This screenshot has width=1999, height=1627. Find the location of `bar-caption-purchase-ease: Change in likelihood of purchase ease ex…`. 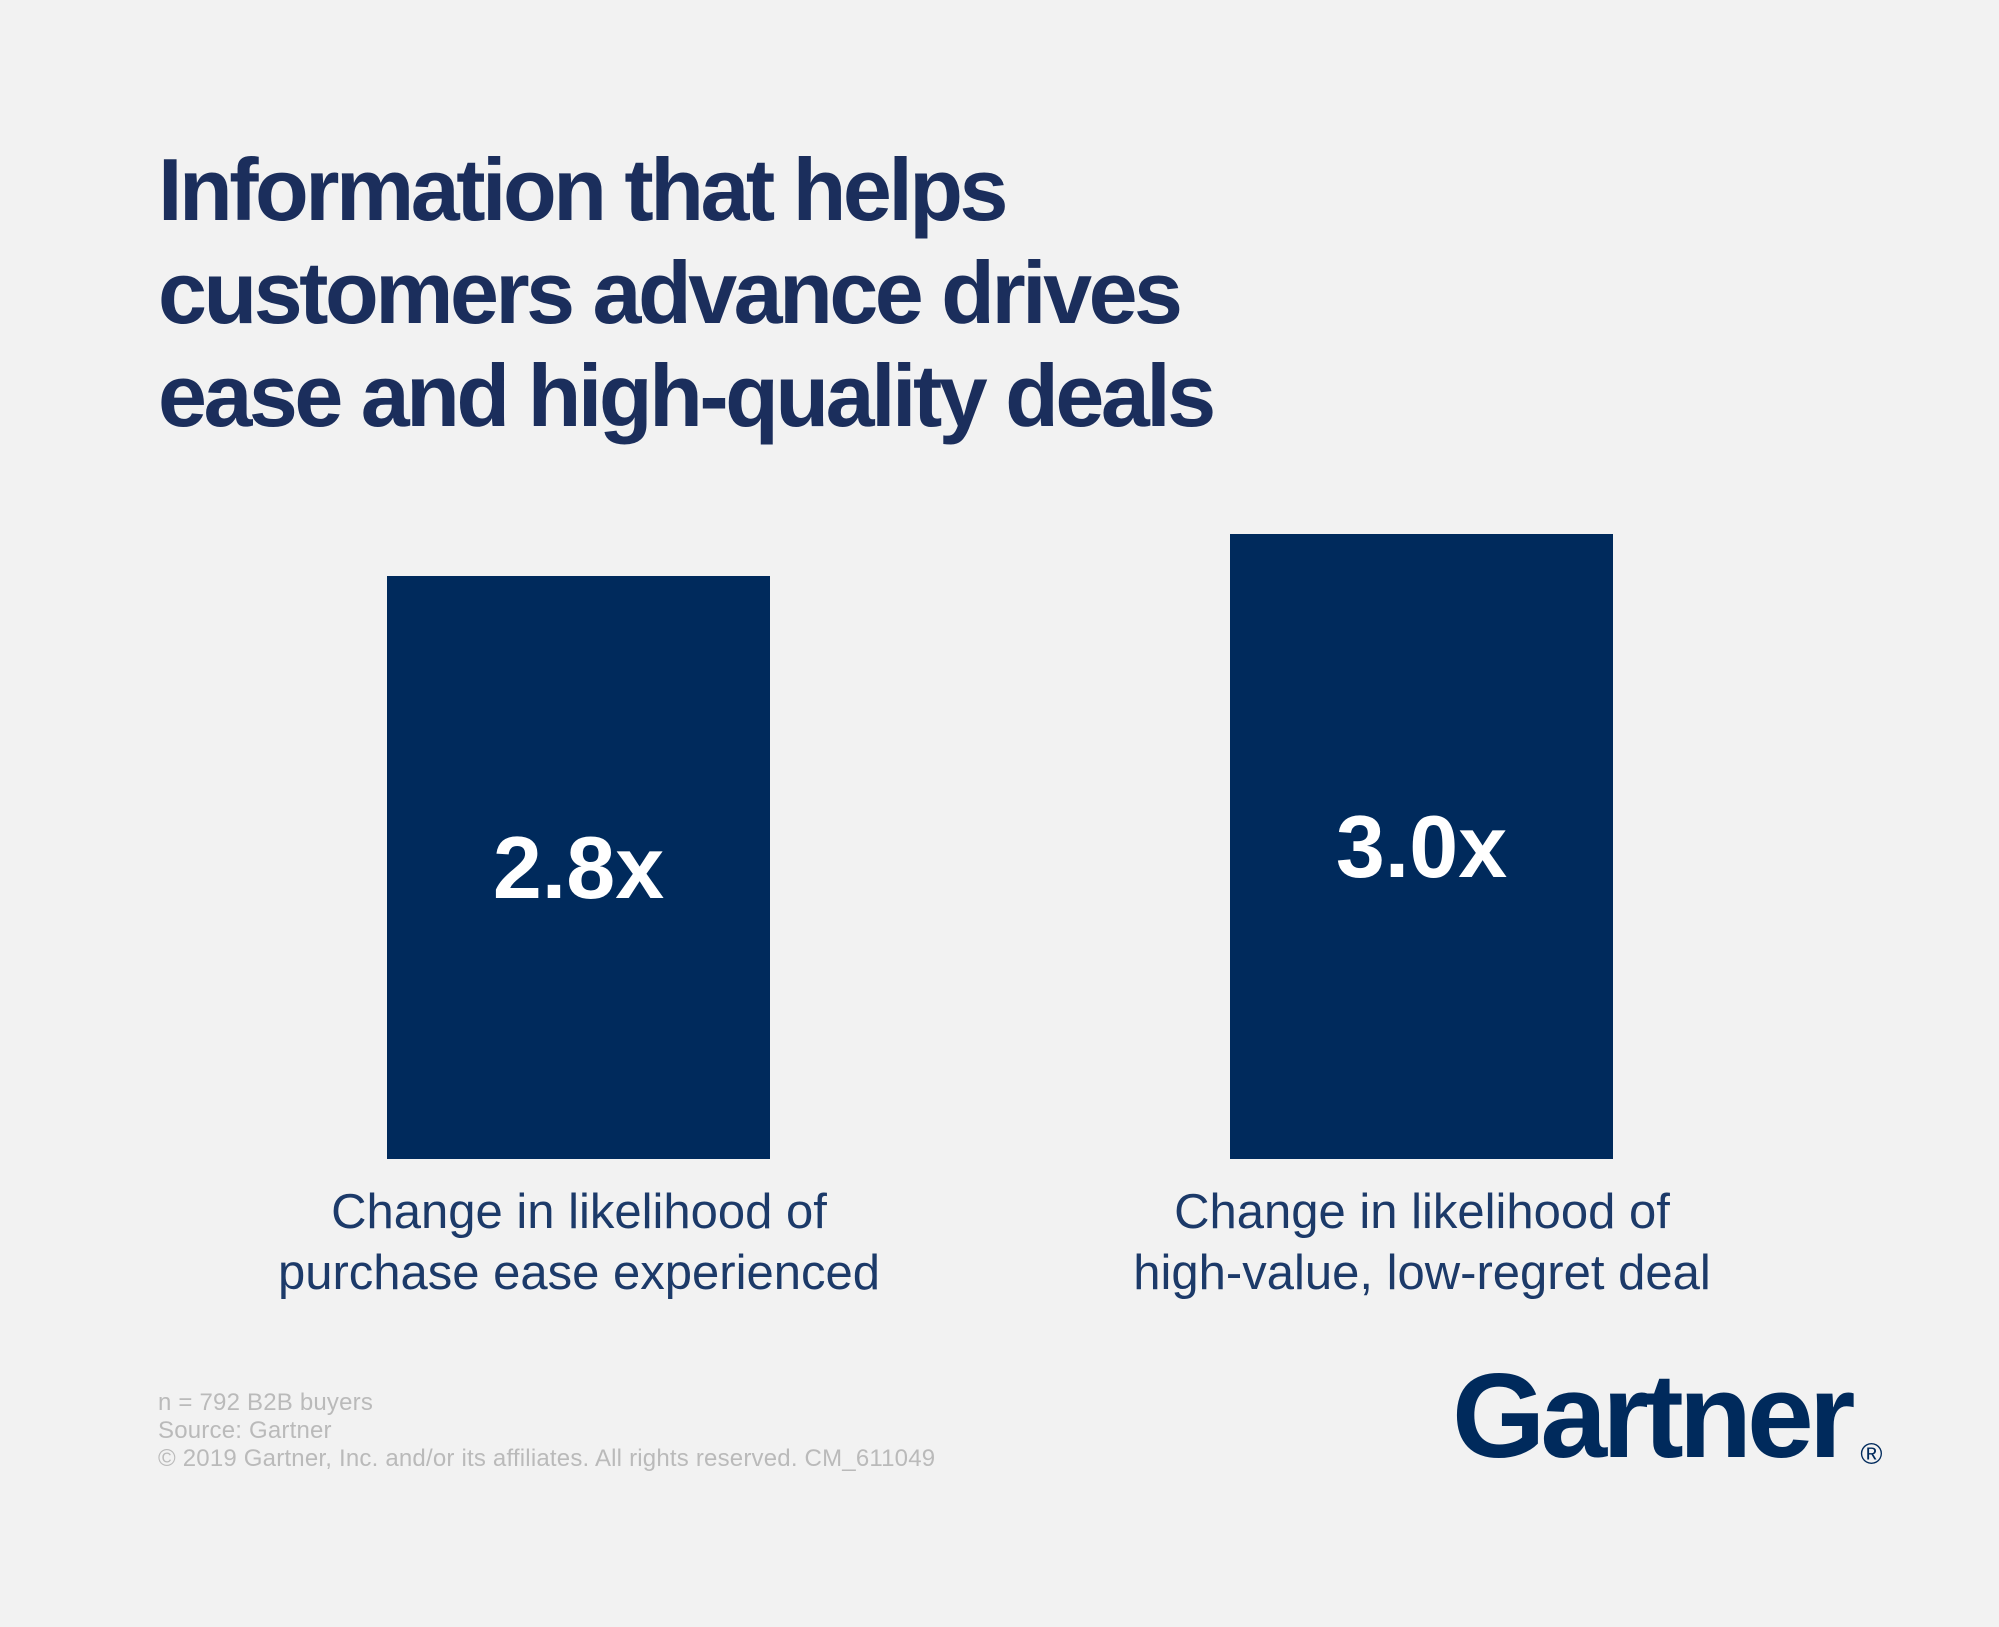

bar-caption-purchase-ease: Change in likelihood of purchase ease ex… is located at coordinates (579, 1243).